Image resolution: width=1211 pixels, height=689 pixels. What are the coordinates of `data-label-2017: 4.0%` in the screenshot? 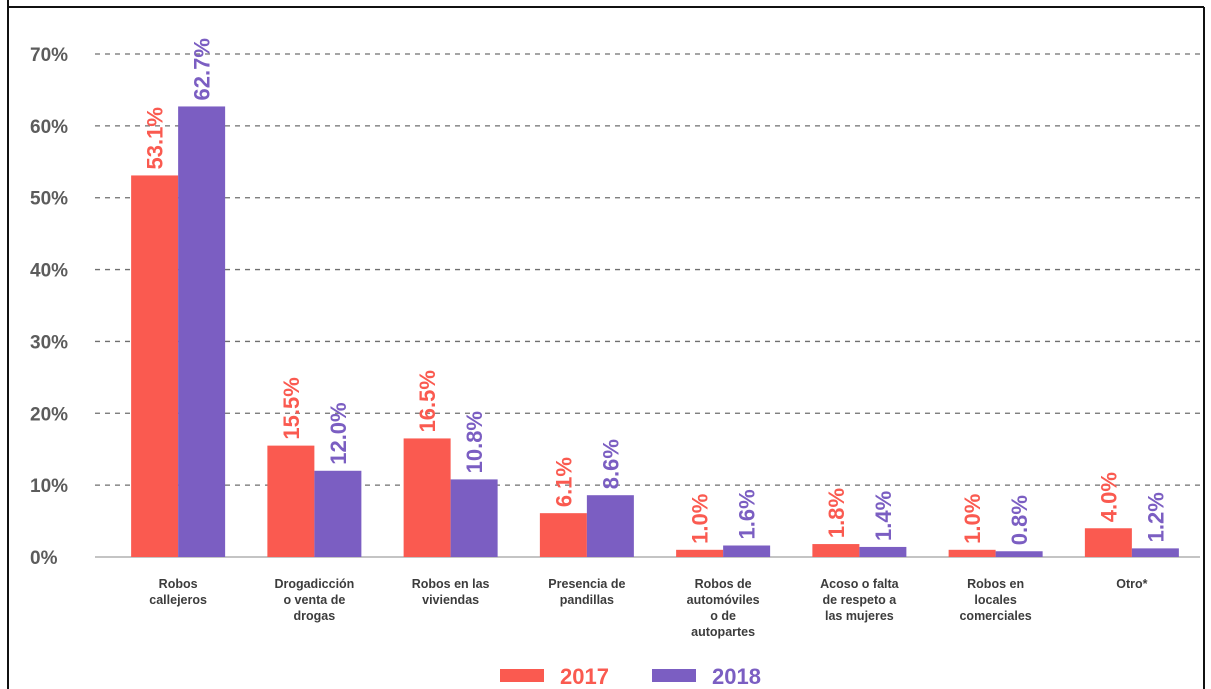 It's located at (1108, 497).